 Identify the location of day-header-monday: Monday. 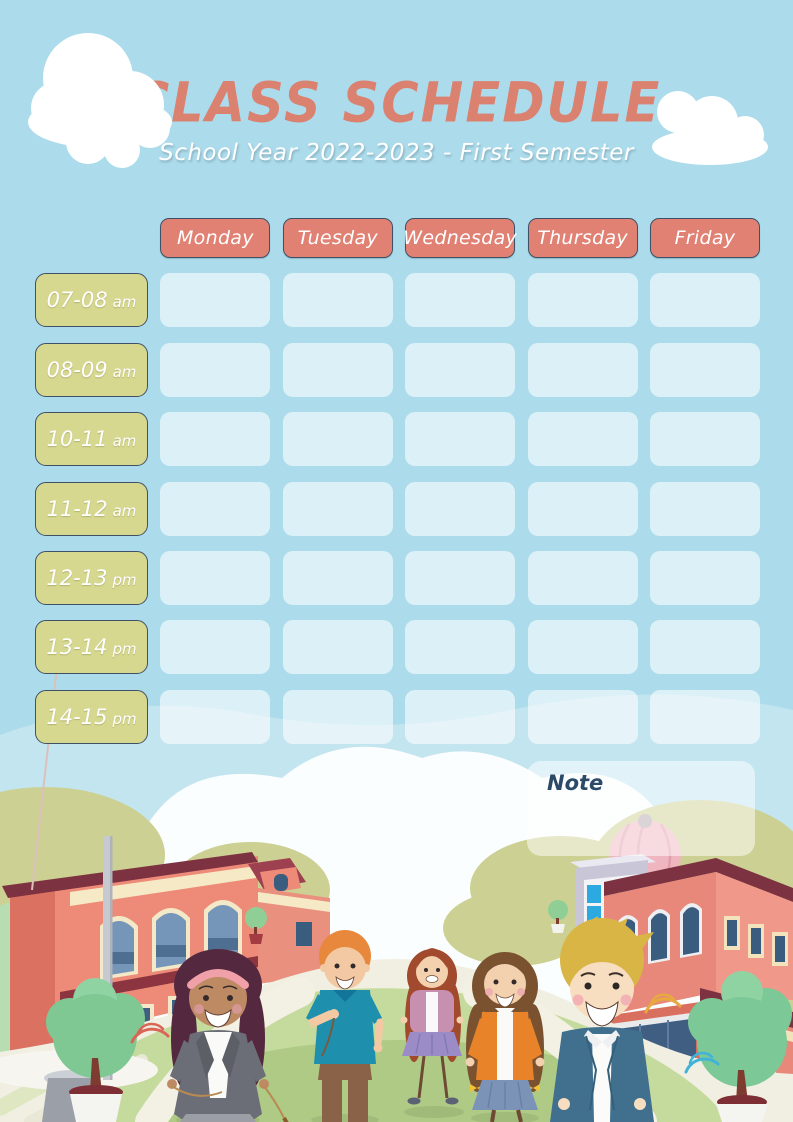
(215, 238).